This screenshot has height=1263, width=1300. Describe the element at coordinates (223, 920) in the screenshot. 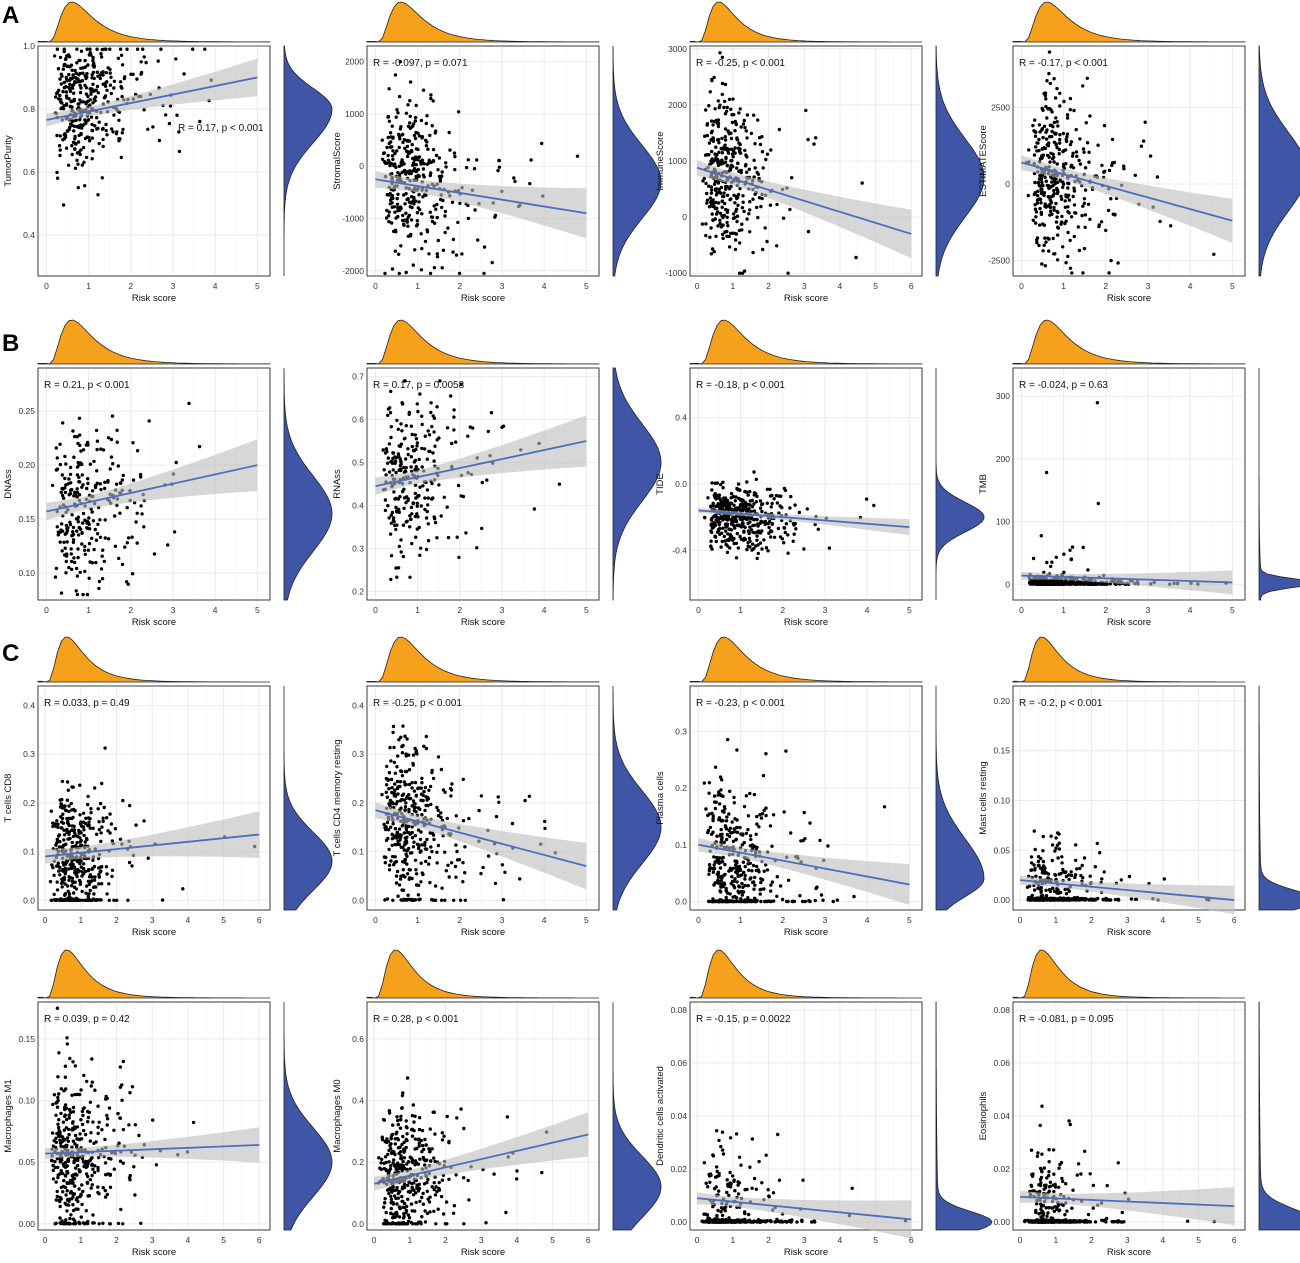

I see `x-tick-label: 5` at that location.